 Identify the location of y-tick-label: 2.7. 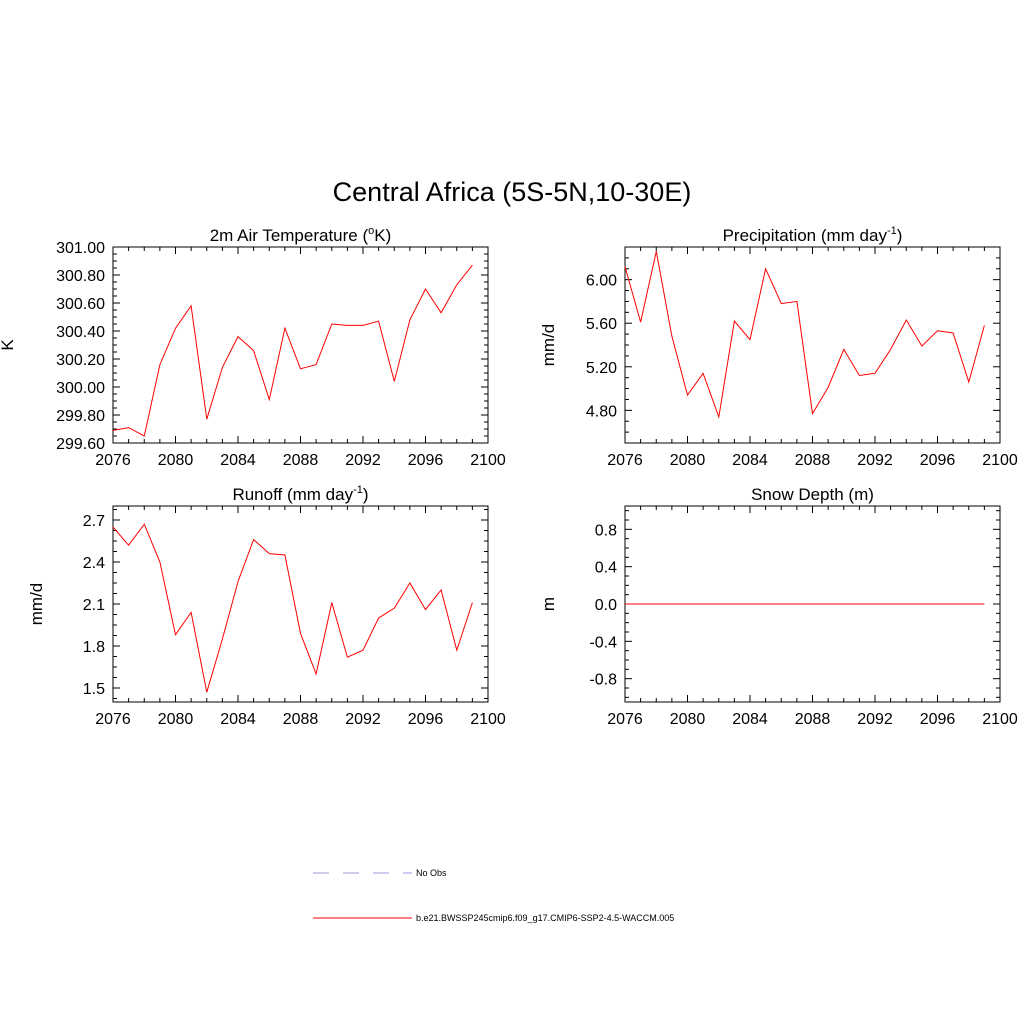
(94, 521).